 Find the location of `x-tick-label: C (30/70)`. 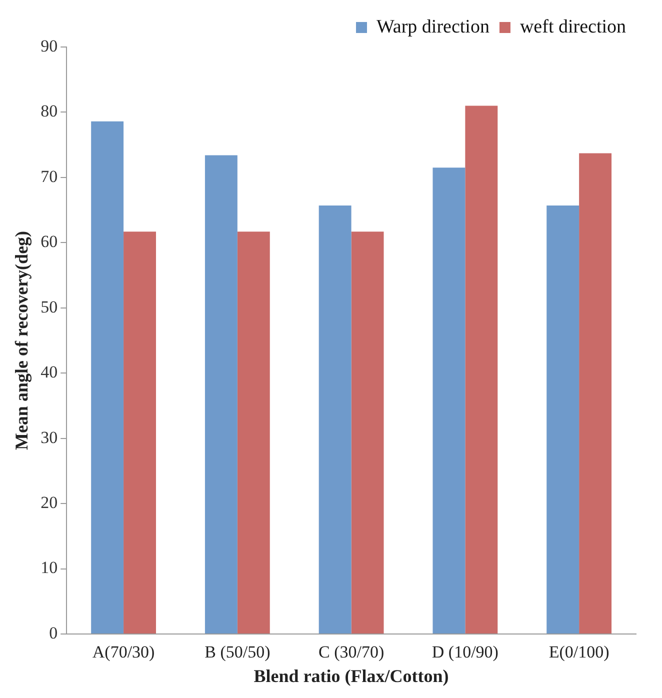

x-tick-label: C (30/70) is located at coordinates (351, 652).